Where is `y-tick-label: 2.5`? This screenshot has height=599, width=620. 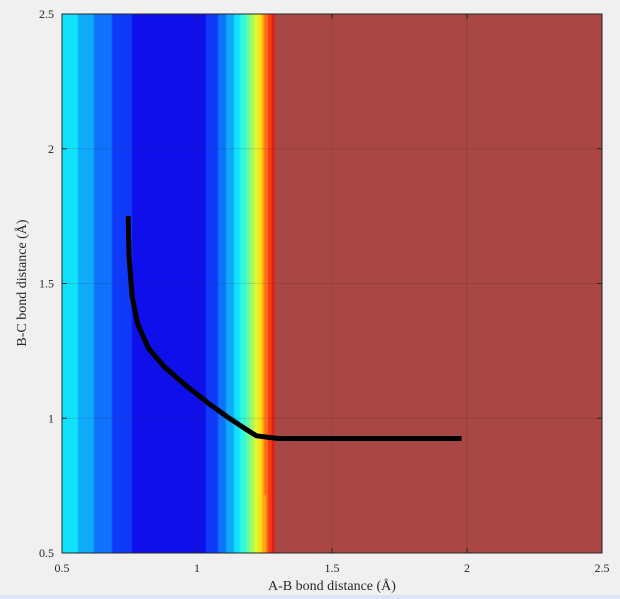 y-tick-label: 2.5 is located at coordinates (46, 14).